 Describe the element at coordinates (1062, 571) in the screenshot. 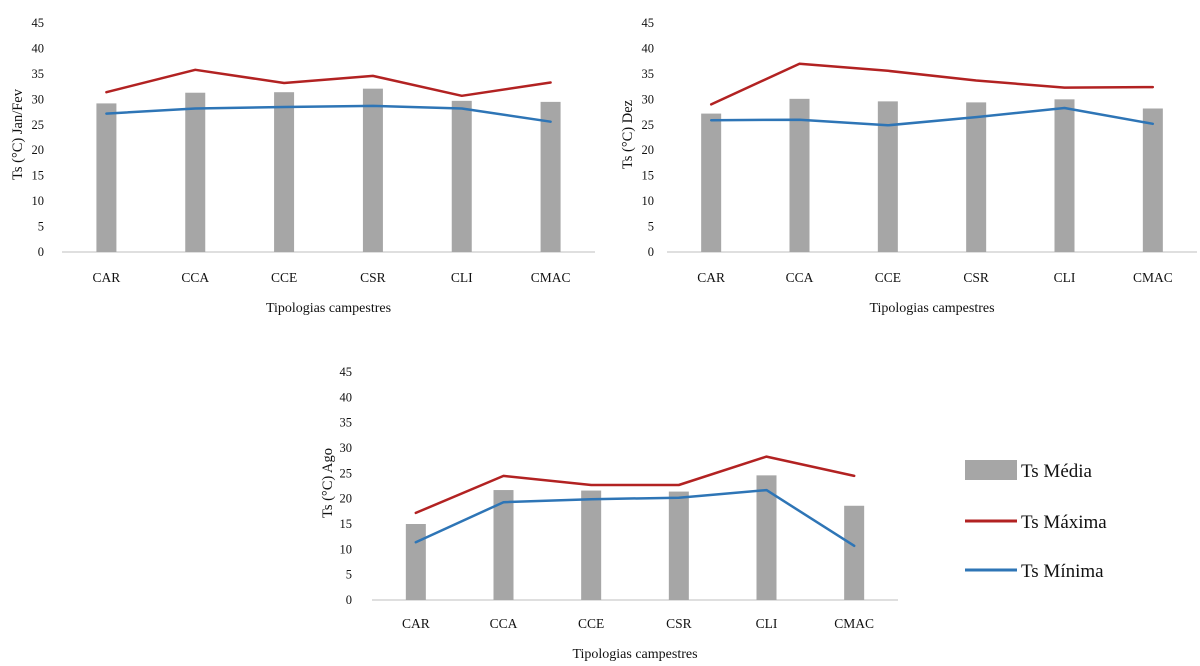

I see `legend-label: Ts Mínima` at that location.